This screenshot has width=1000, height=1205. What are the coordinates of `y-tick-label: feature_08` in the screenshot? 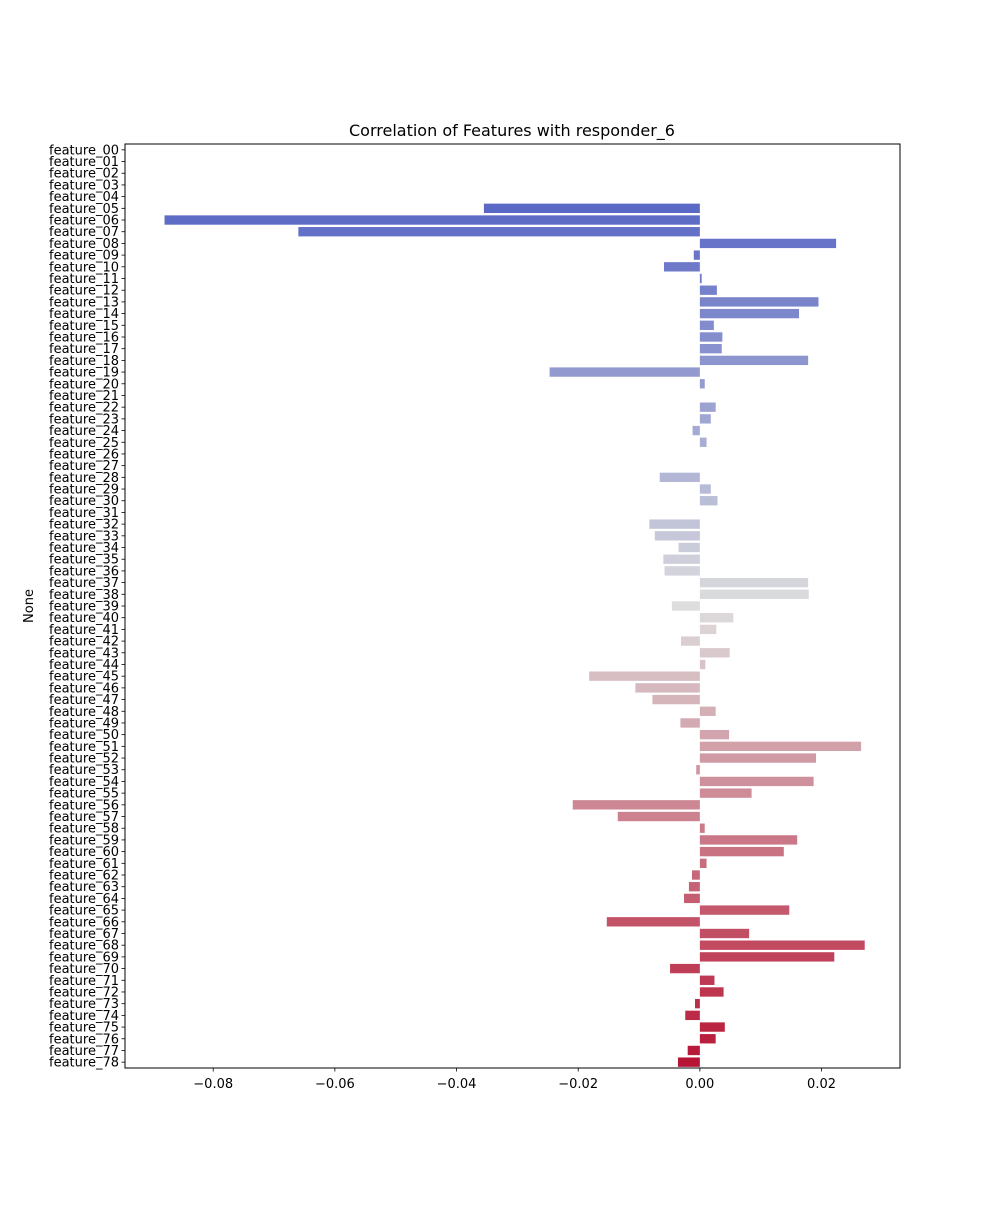 It's located at (84, 244).